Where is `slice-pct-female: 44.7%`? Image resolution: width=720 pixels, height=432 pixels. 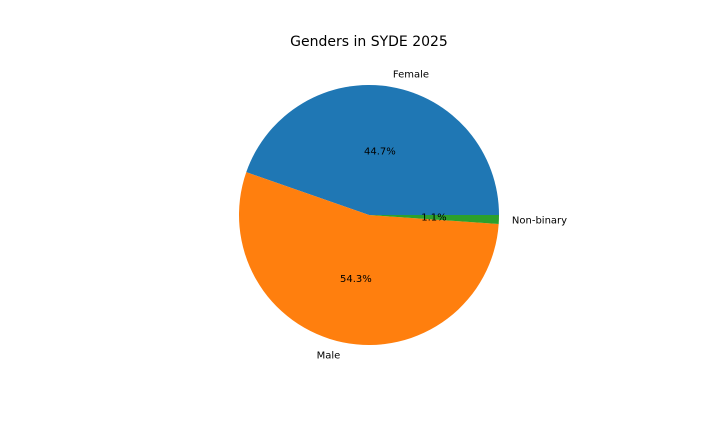 slice-pct-female: 44.7% is located at coordinates (380, 151).